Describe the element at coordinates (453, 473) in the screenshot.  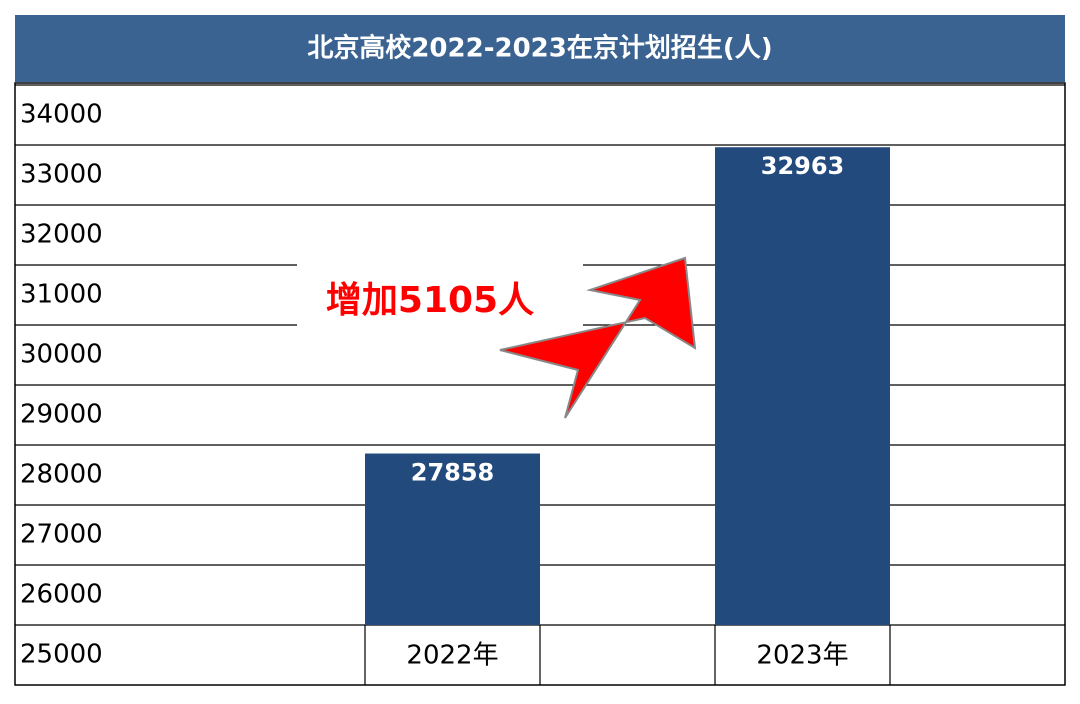
I see `value-label: 27858` at that location.